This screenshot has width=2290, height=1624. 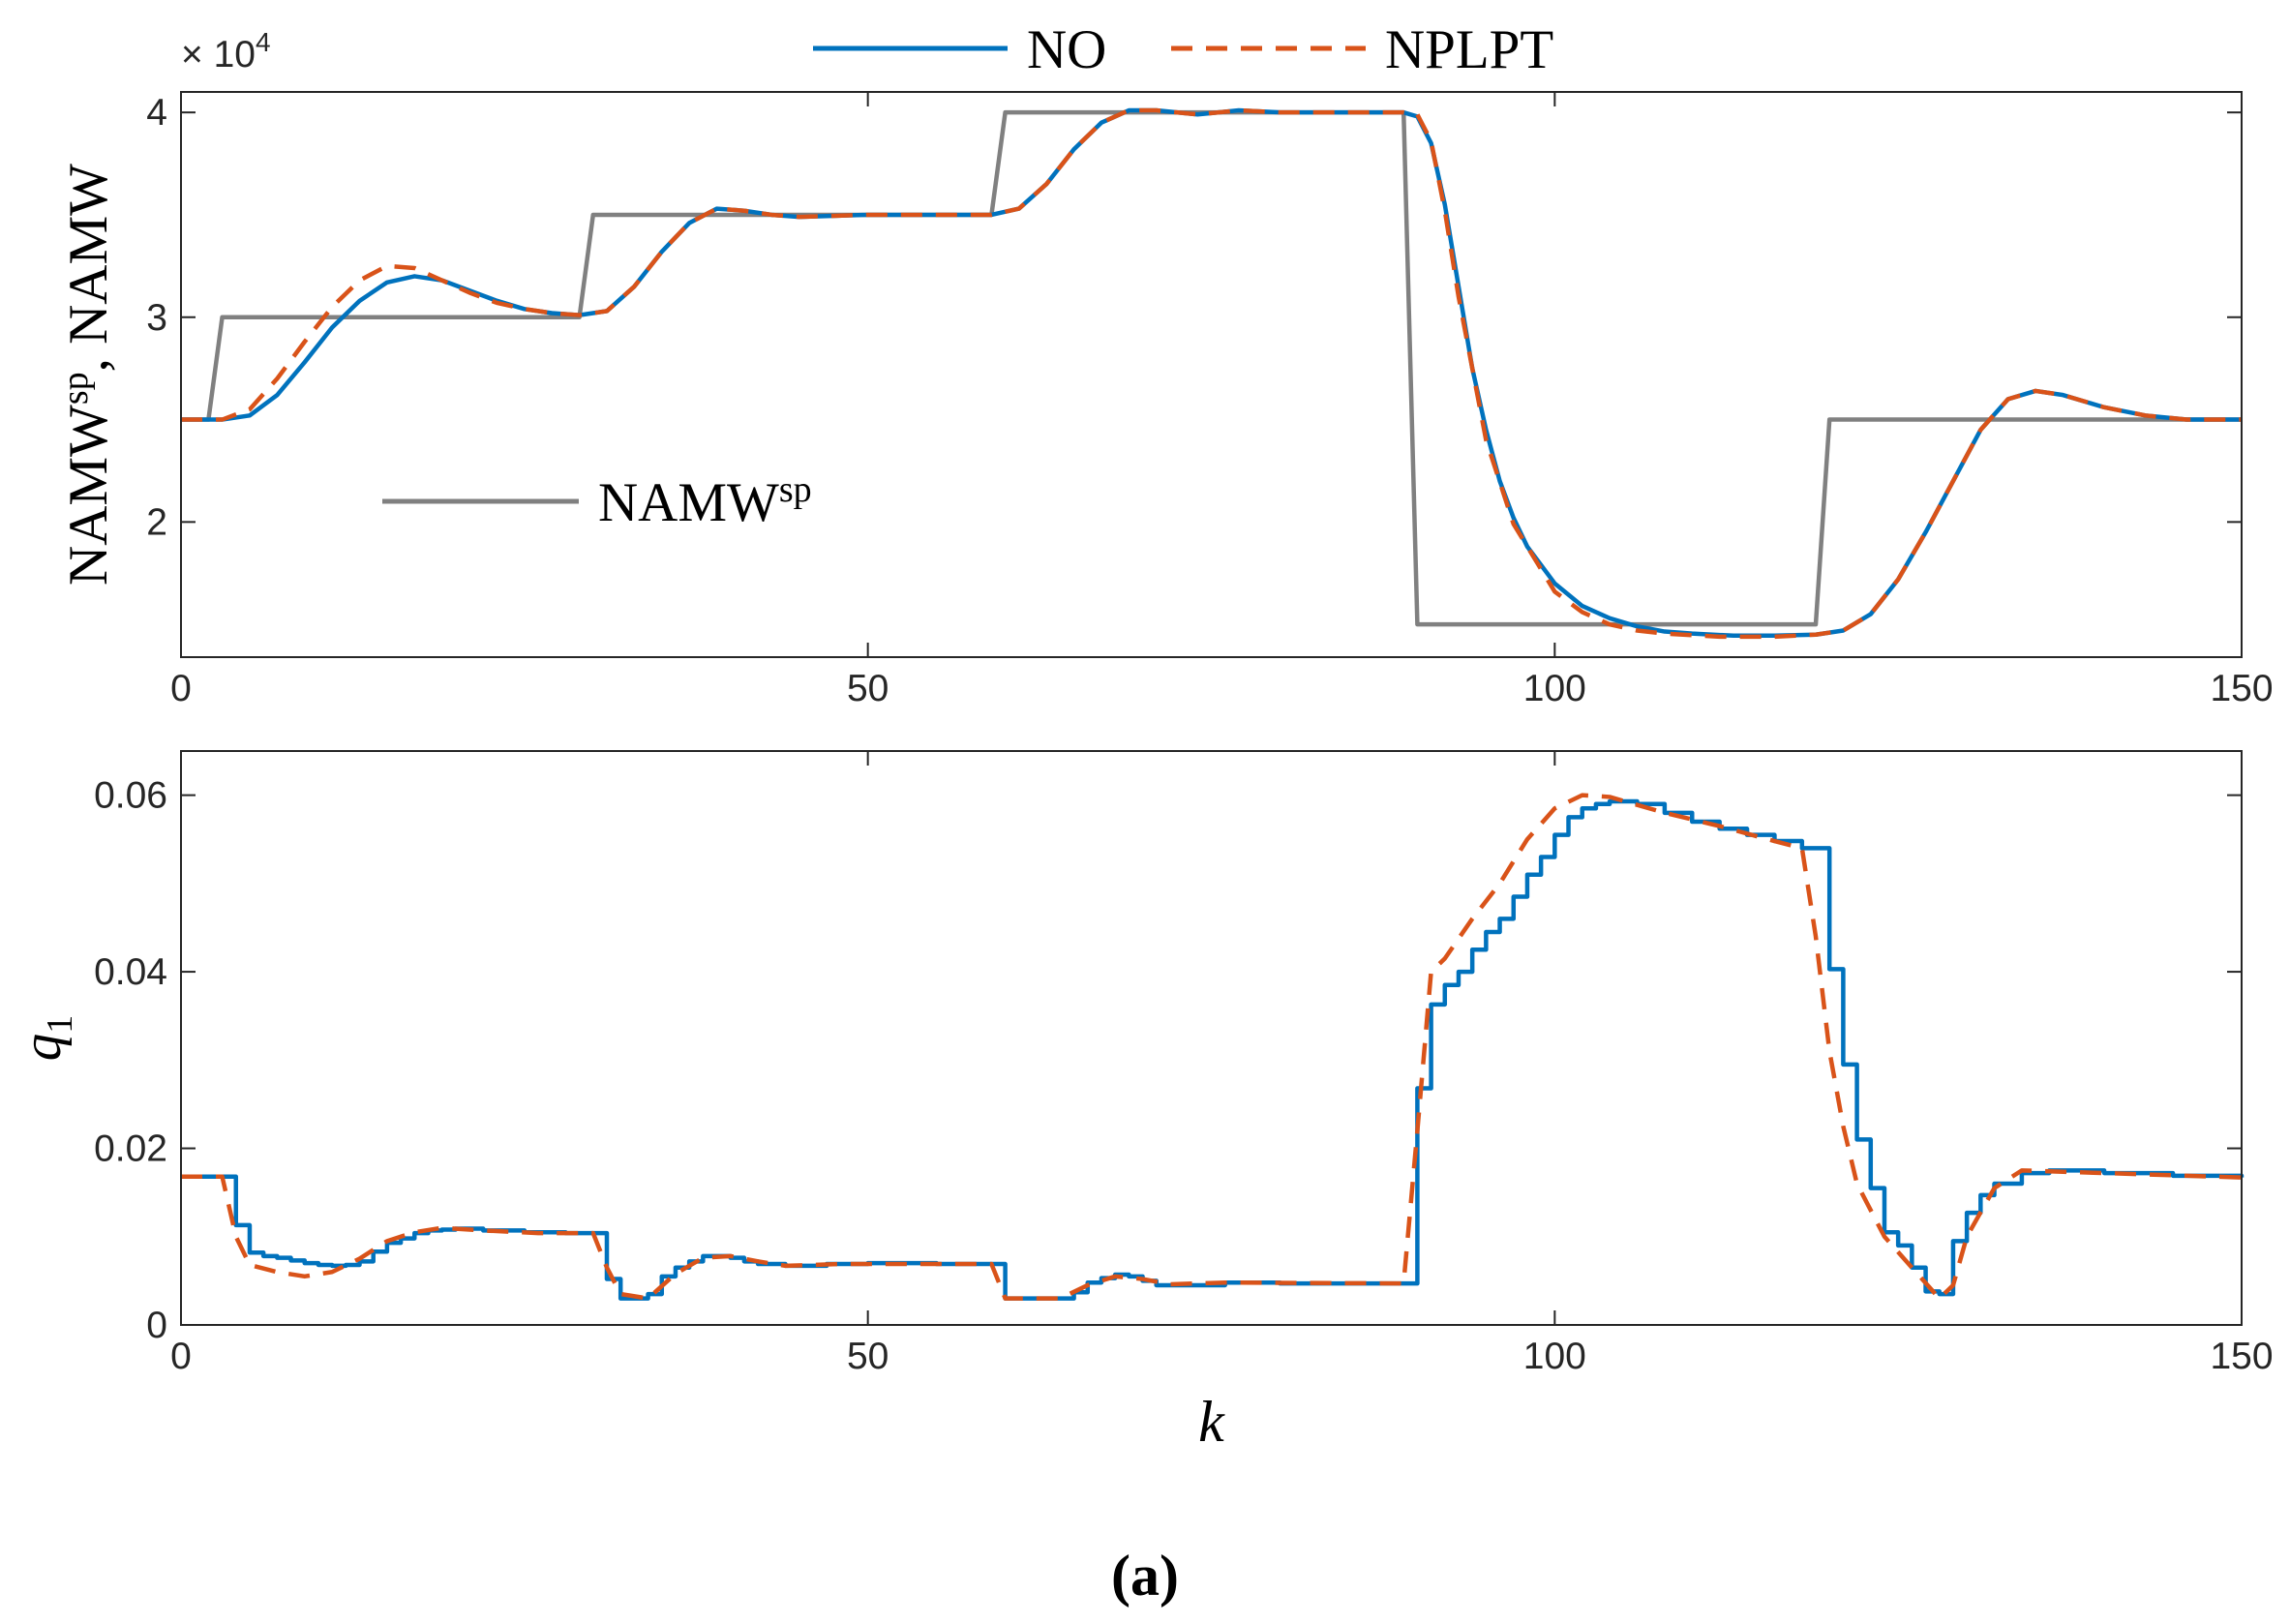 I want to click on y-tick-label: 0.04, so click(x=130, y=972).